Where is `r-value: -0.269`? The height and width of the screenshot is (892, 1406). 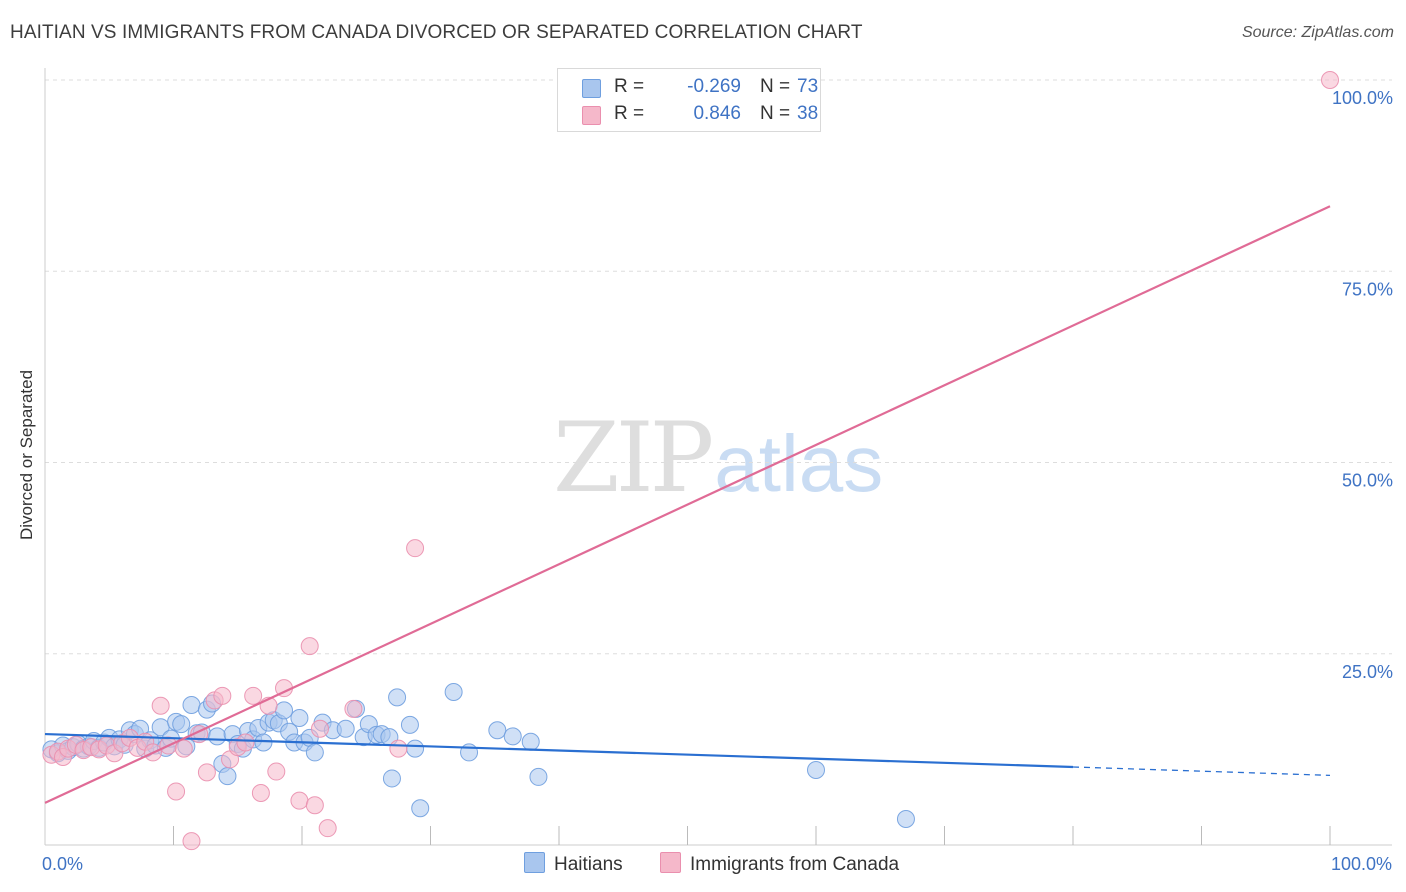 r-value: -0.269 is located at coordinates (714, 86).